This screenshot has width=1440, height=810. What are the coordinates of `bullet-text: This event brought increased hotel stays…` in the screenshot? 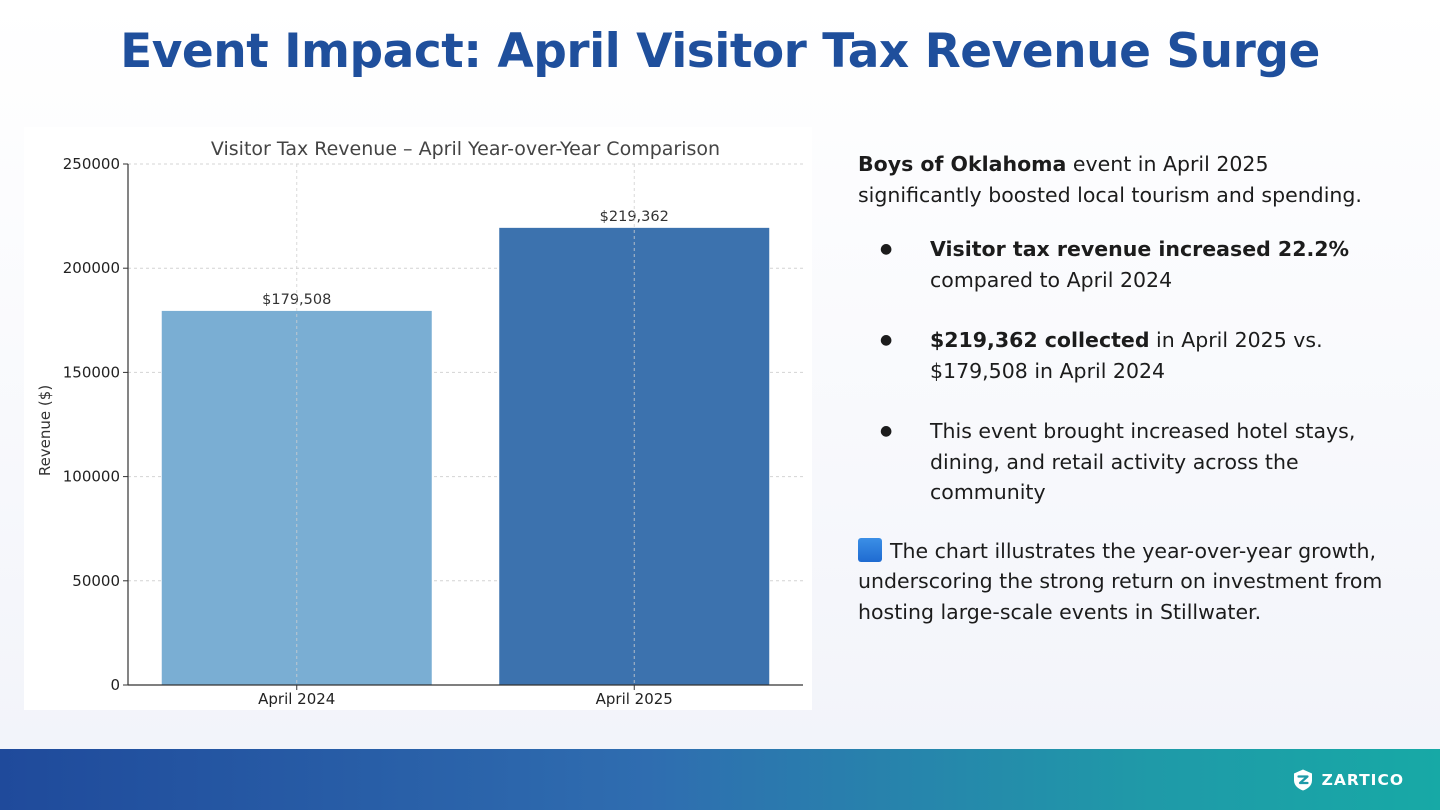 It's located at (1143, 461).